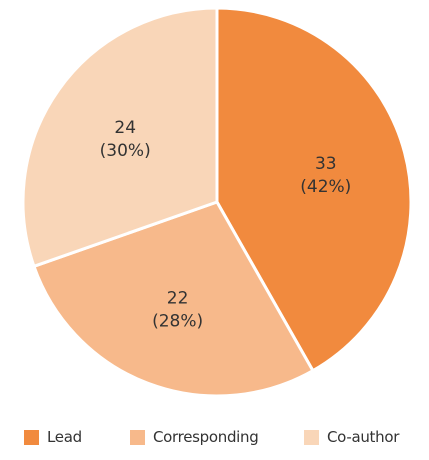  Describe the element at coordinates (137, 437) in the screenshot. I see `legend-swatch-corresponding` at that location.